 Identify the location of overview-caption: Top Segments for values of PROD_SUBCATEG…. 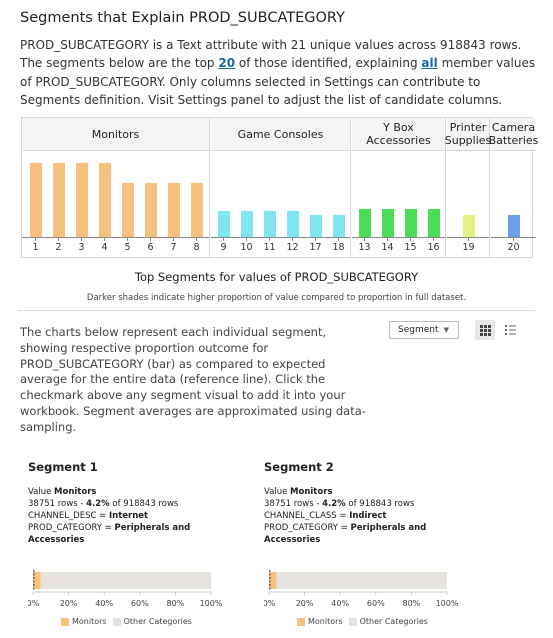
(276, 277).